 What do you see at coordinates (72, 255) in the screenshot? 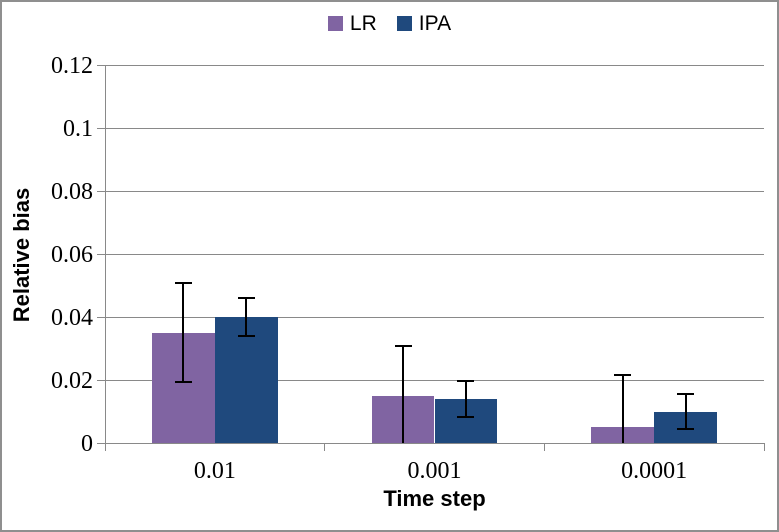
I see `y-tick-label: 0.06` at bounding box center [72, 255].